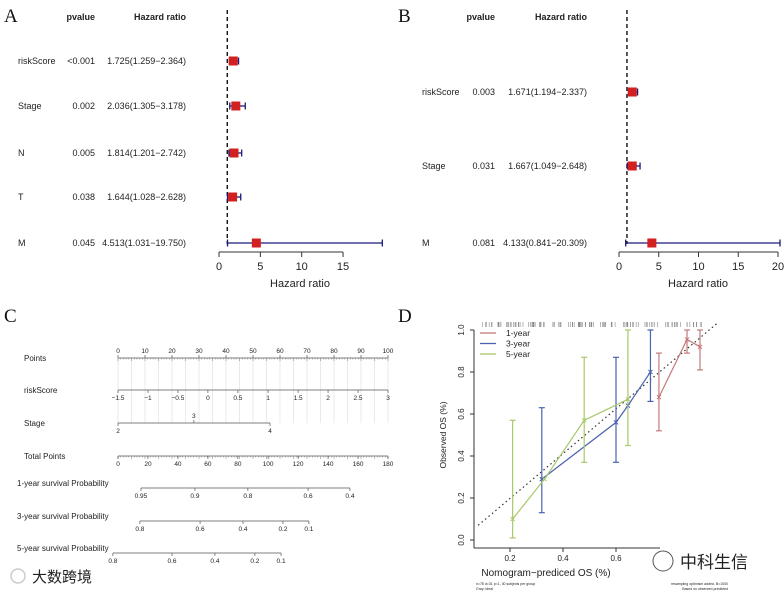 Image resolution: width=784 pixels, height=594 pixels. What do you see at coordinates (461, 498) in the screenshot?
I see `y-tick-label: 0.2` at bounding box center [461, 498].